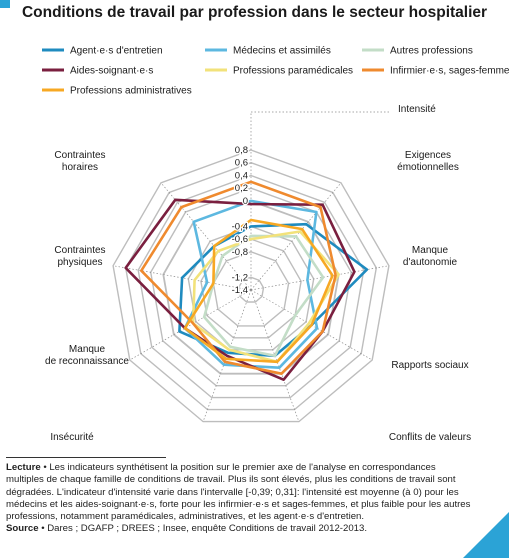 The height and width of the screenshot is (558, 509). Describe the element at coordinates (240, 239) in the screenshot. I see `tick-label: -0,6` at that location.